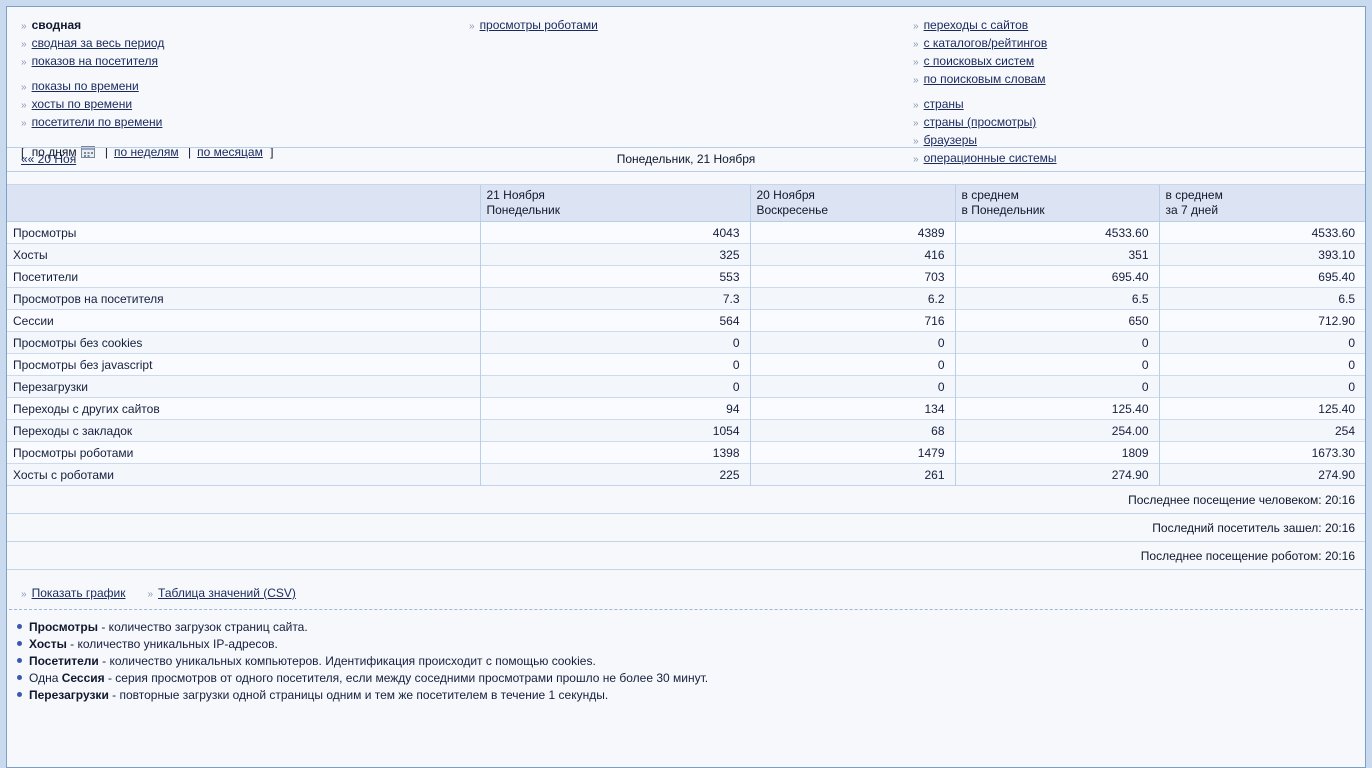  I want to click on close-bracket: ], so click(272, 152).